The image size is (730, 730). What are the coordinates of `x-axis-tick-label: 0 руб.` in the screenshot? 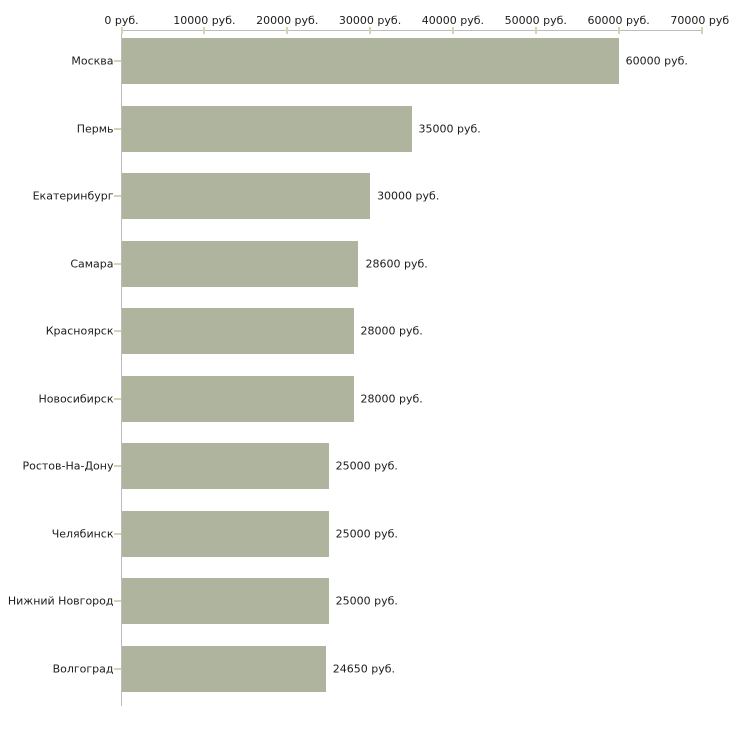 It's located at (121, 20).